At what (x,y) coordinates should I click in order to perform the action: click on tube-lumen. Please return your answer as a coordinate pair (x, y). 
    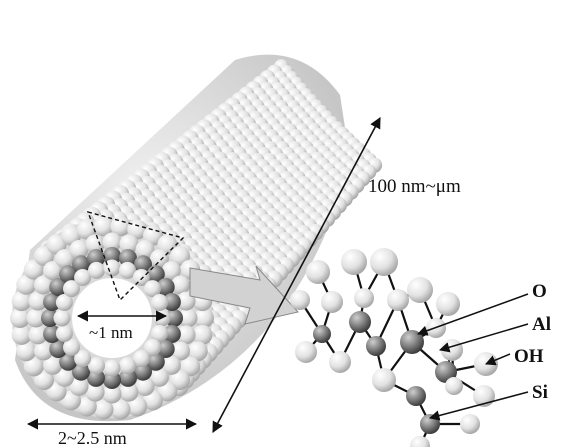
    Looking at the image, I should click on (112, 318).